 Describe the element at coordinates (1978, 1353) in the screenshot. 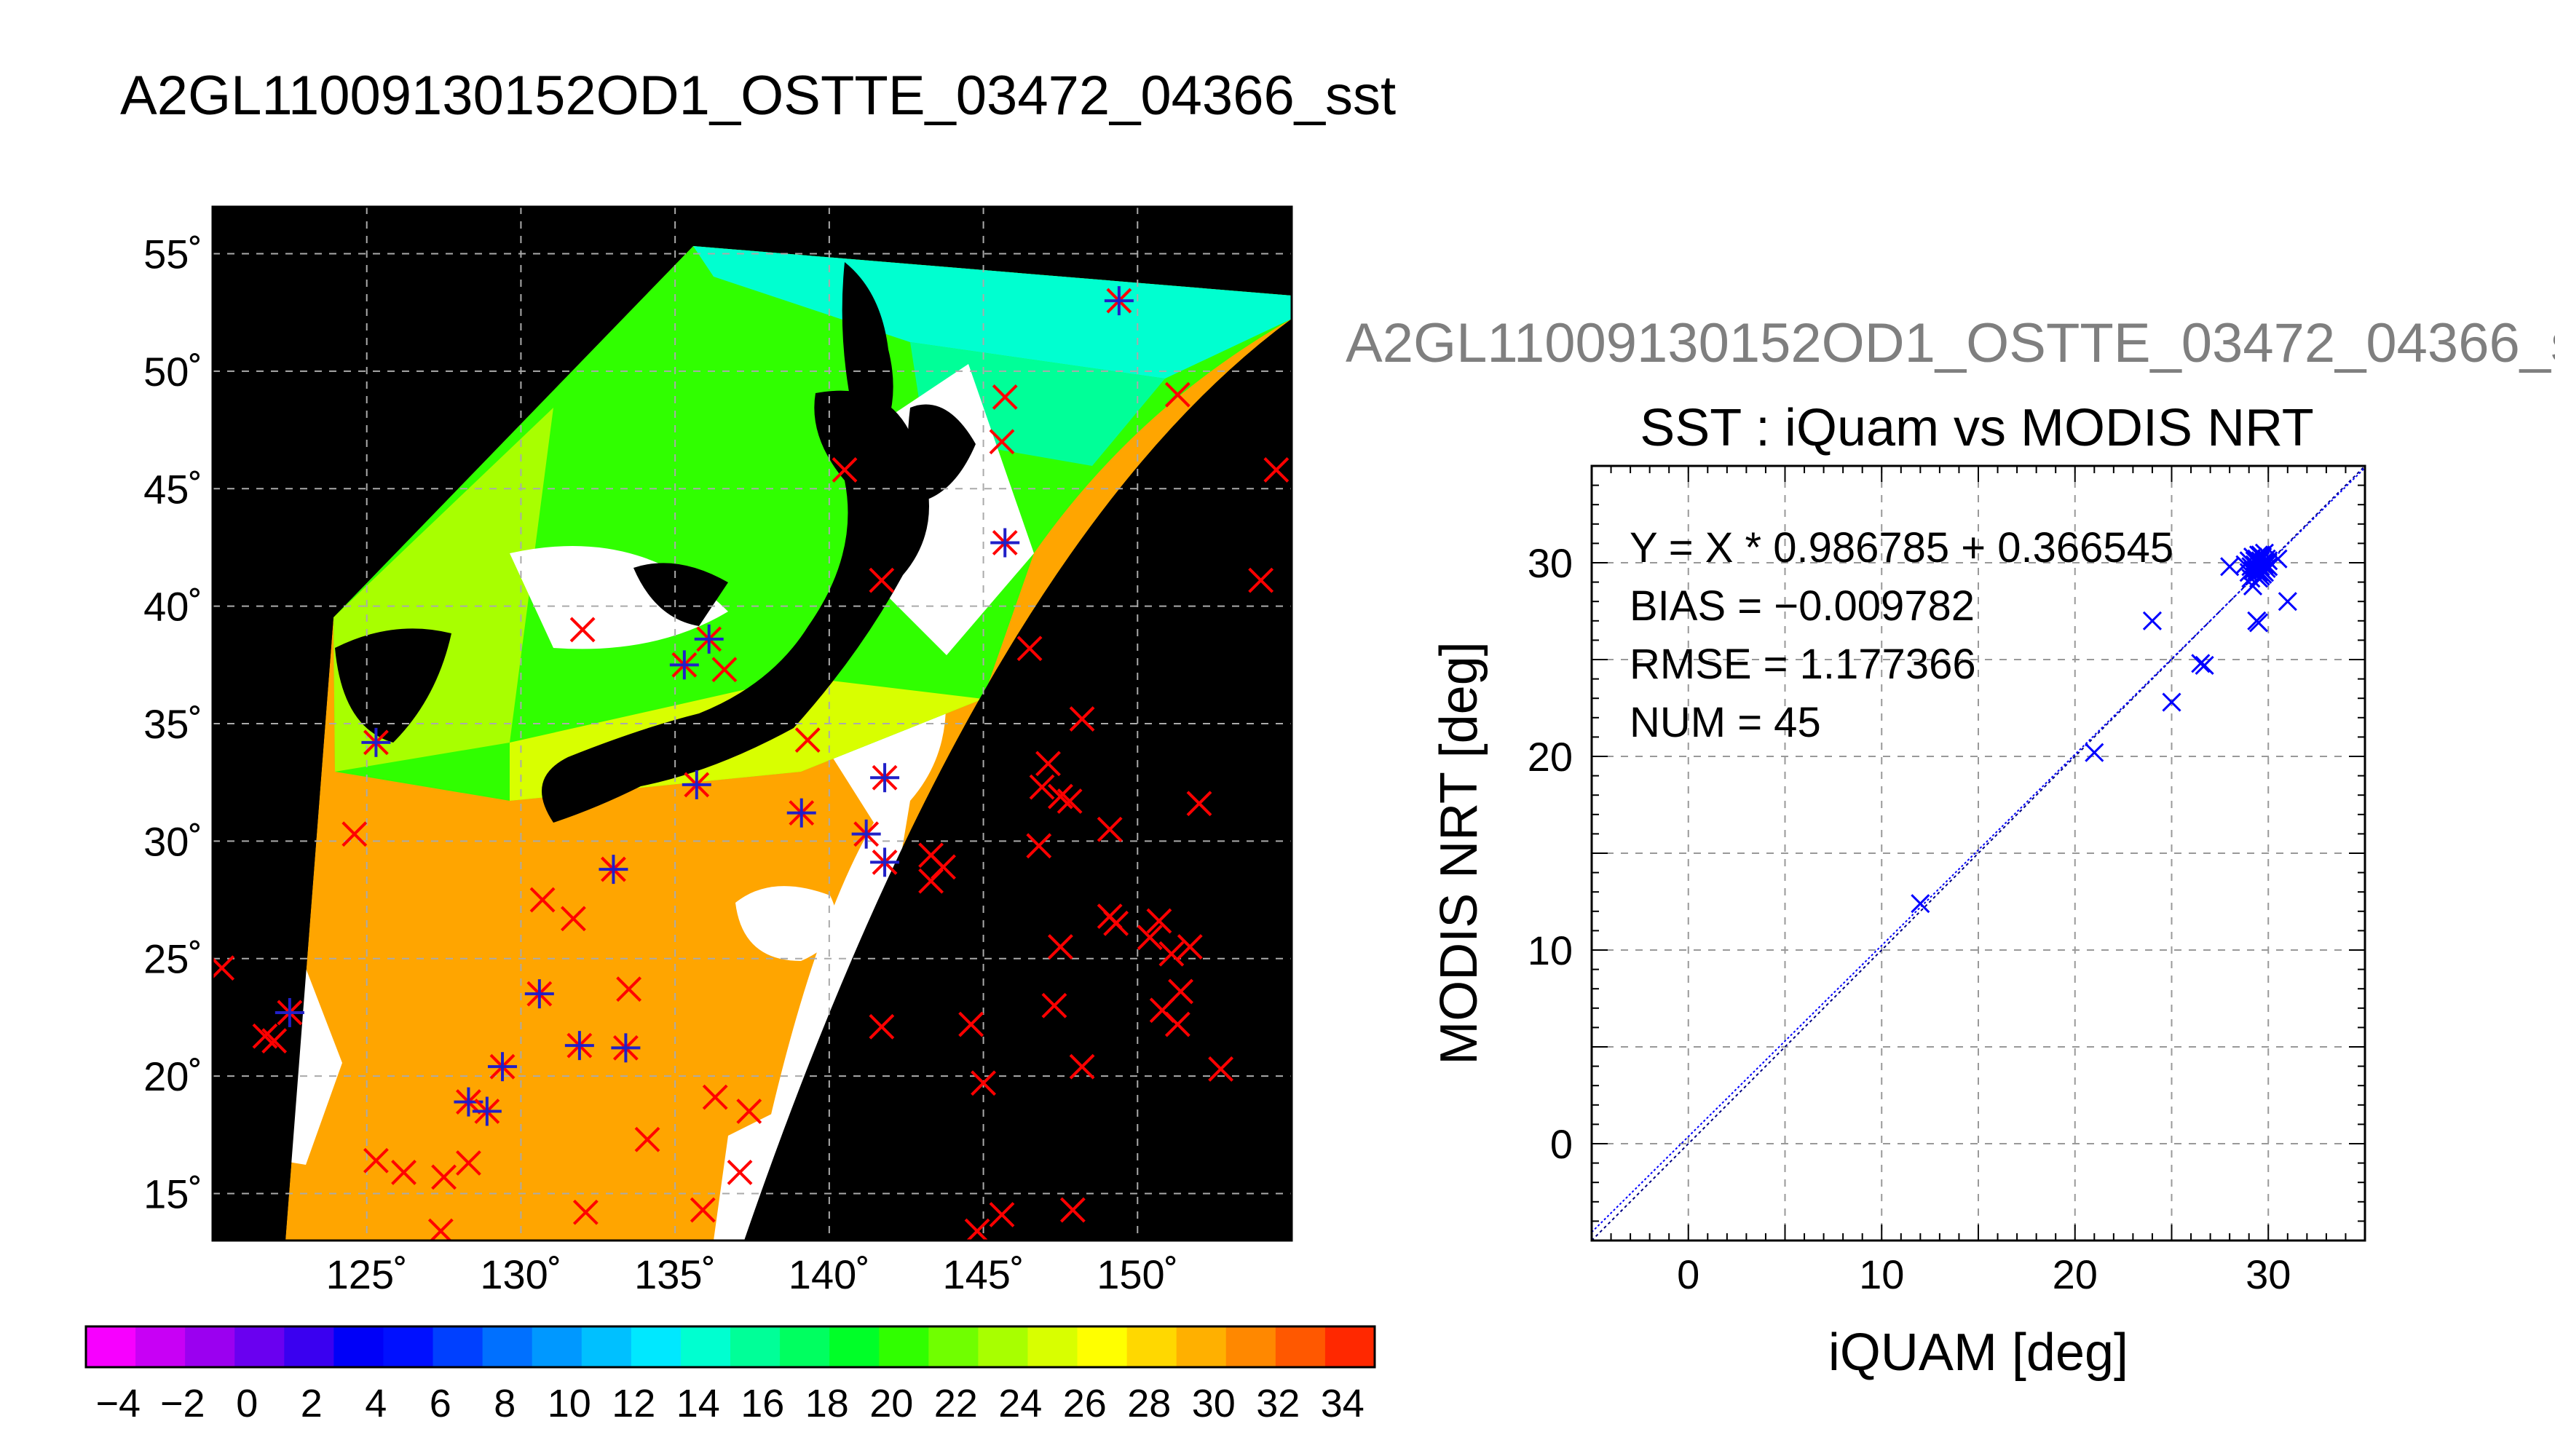

I see `scatter-x-axis-label: iQUAM [deg]` at that location.